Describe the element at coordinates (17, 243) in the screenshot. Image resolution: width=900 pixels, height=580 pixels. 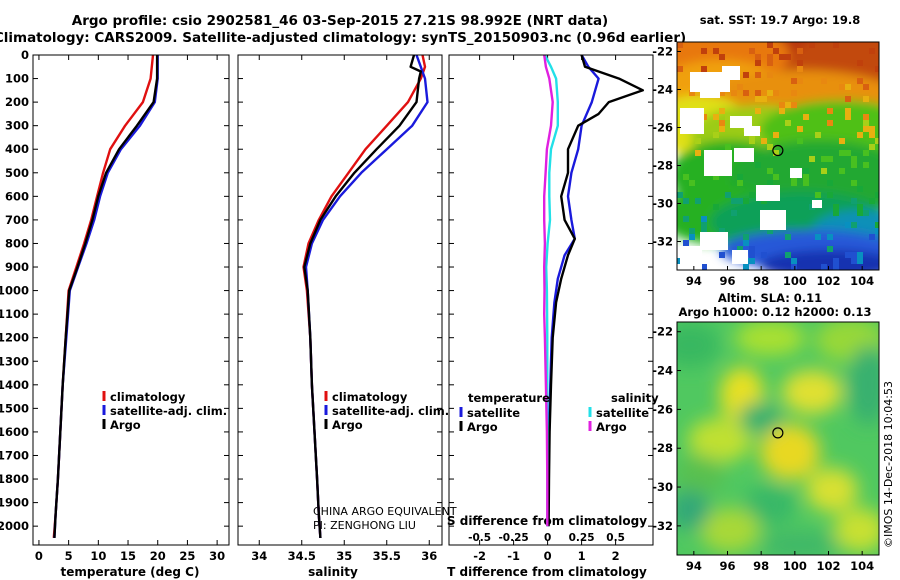
I see `depth-tick-label: 800` at that location.